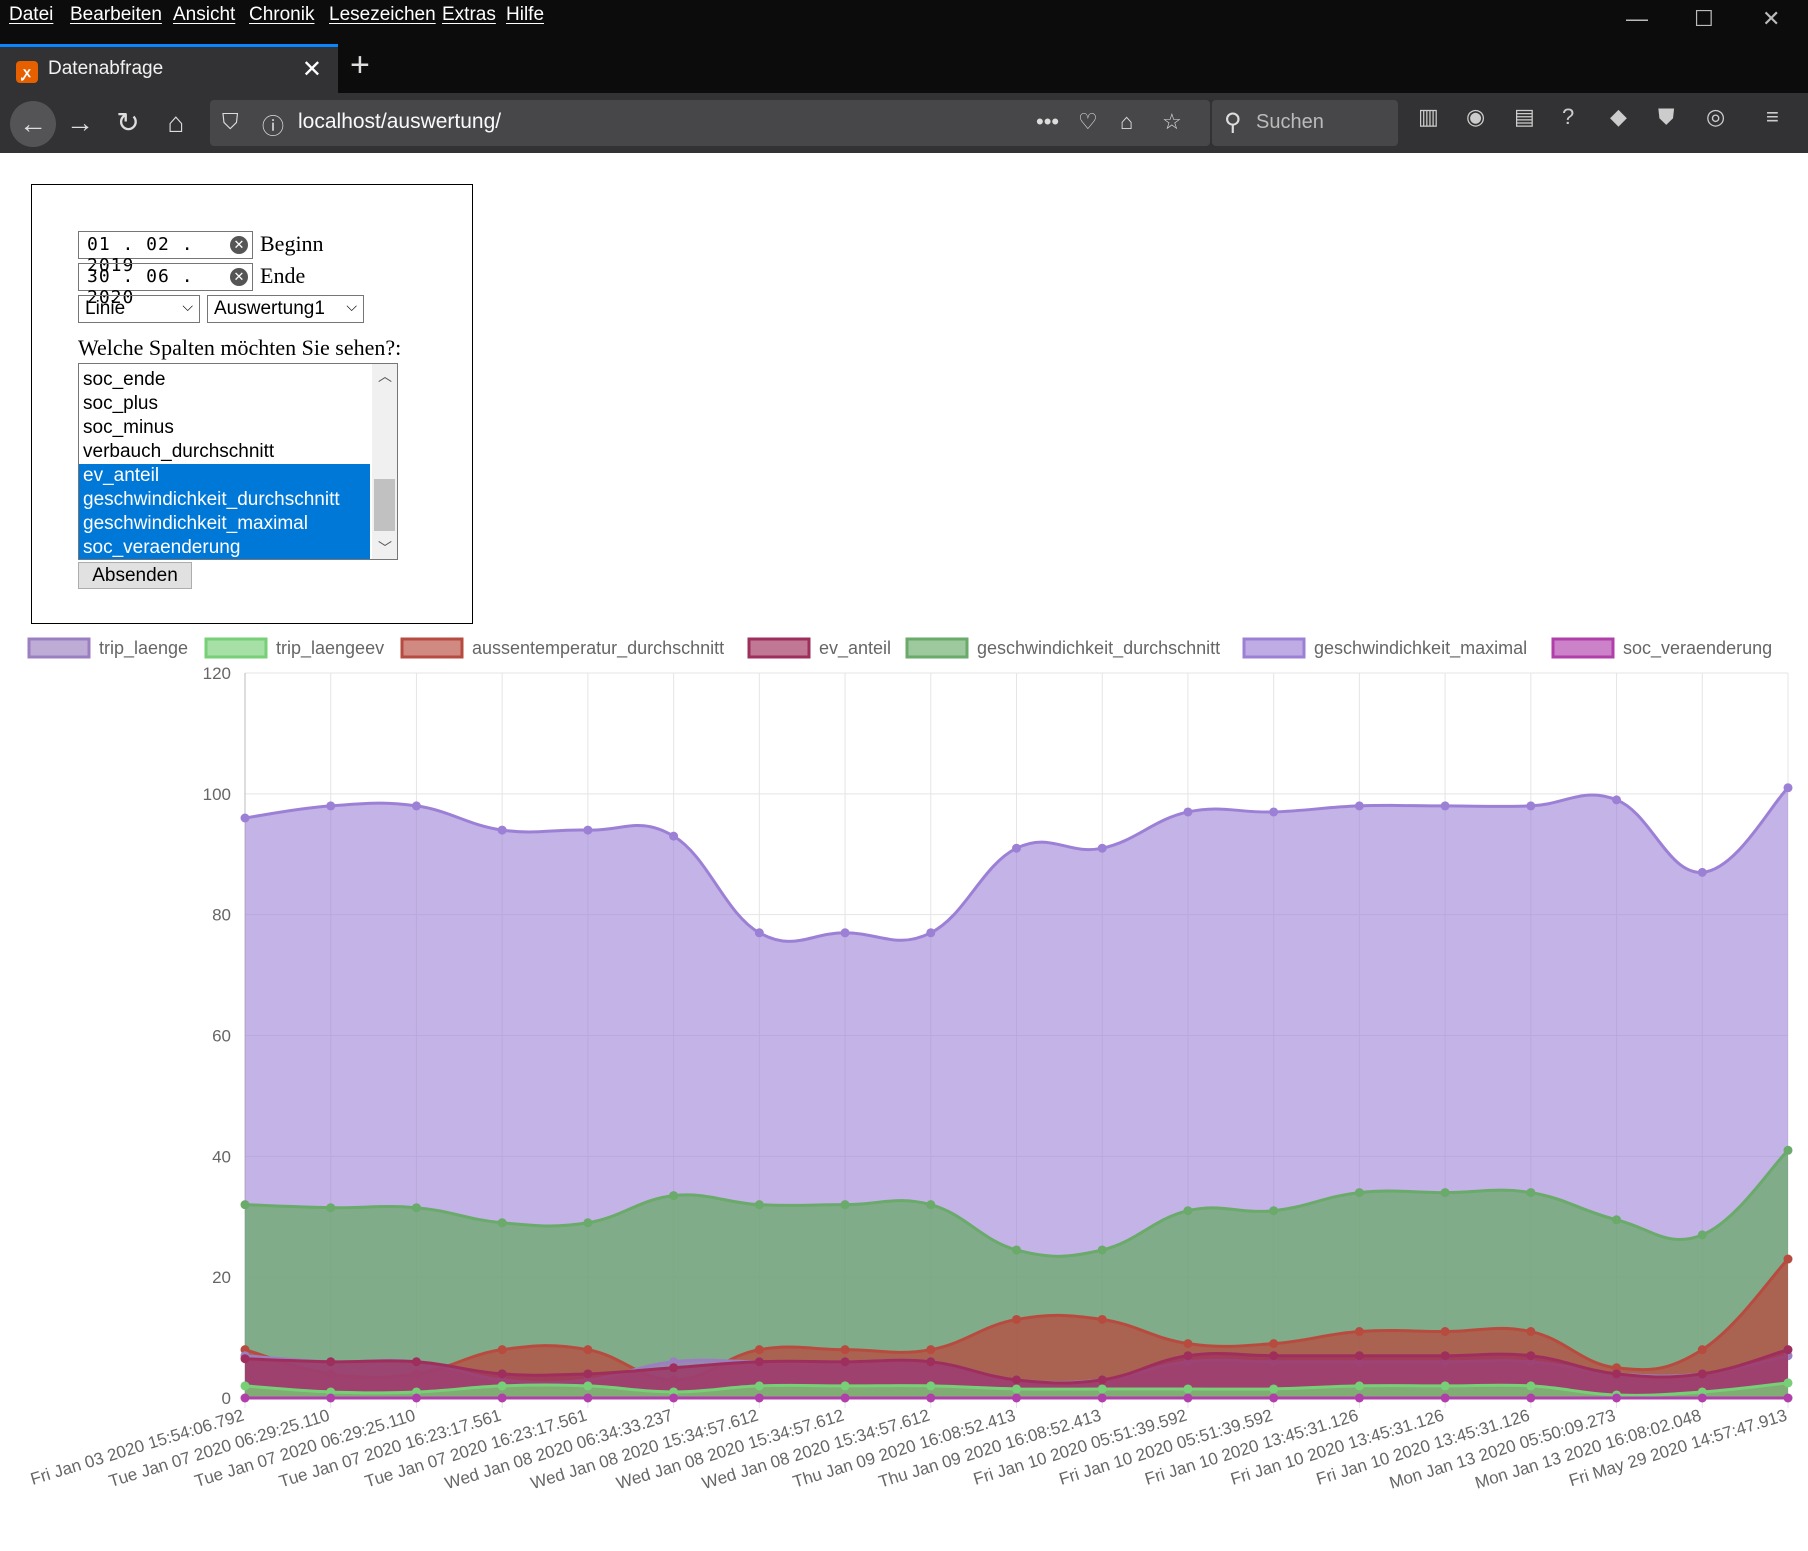 This screenshot has width=1808, height=1551. What do you see at coordinates (1384, 648) in the screenshot?
I see `legend-item: geschwindichkeit_maximal` at bounding box center [1384, 648].